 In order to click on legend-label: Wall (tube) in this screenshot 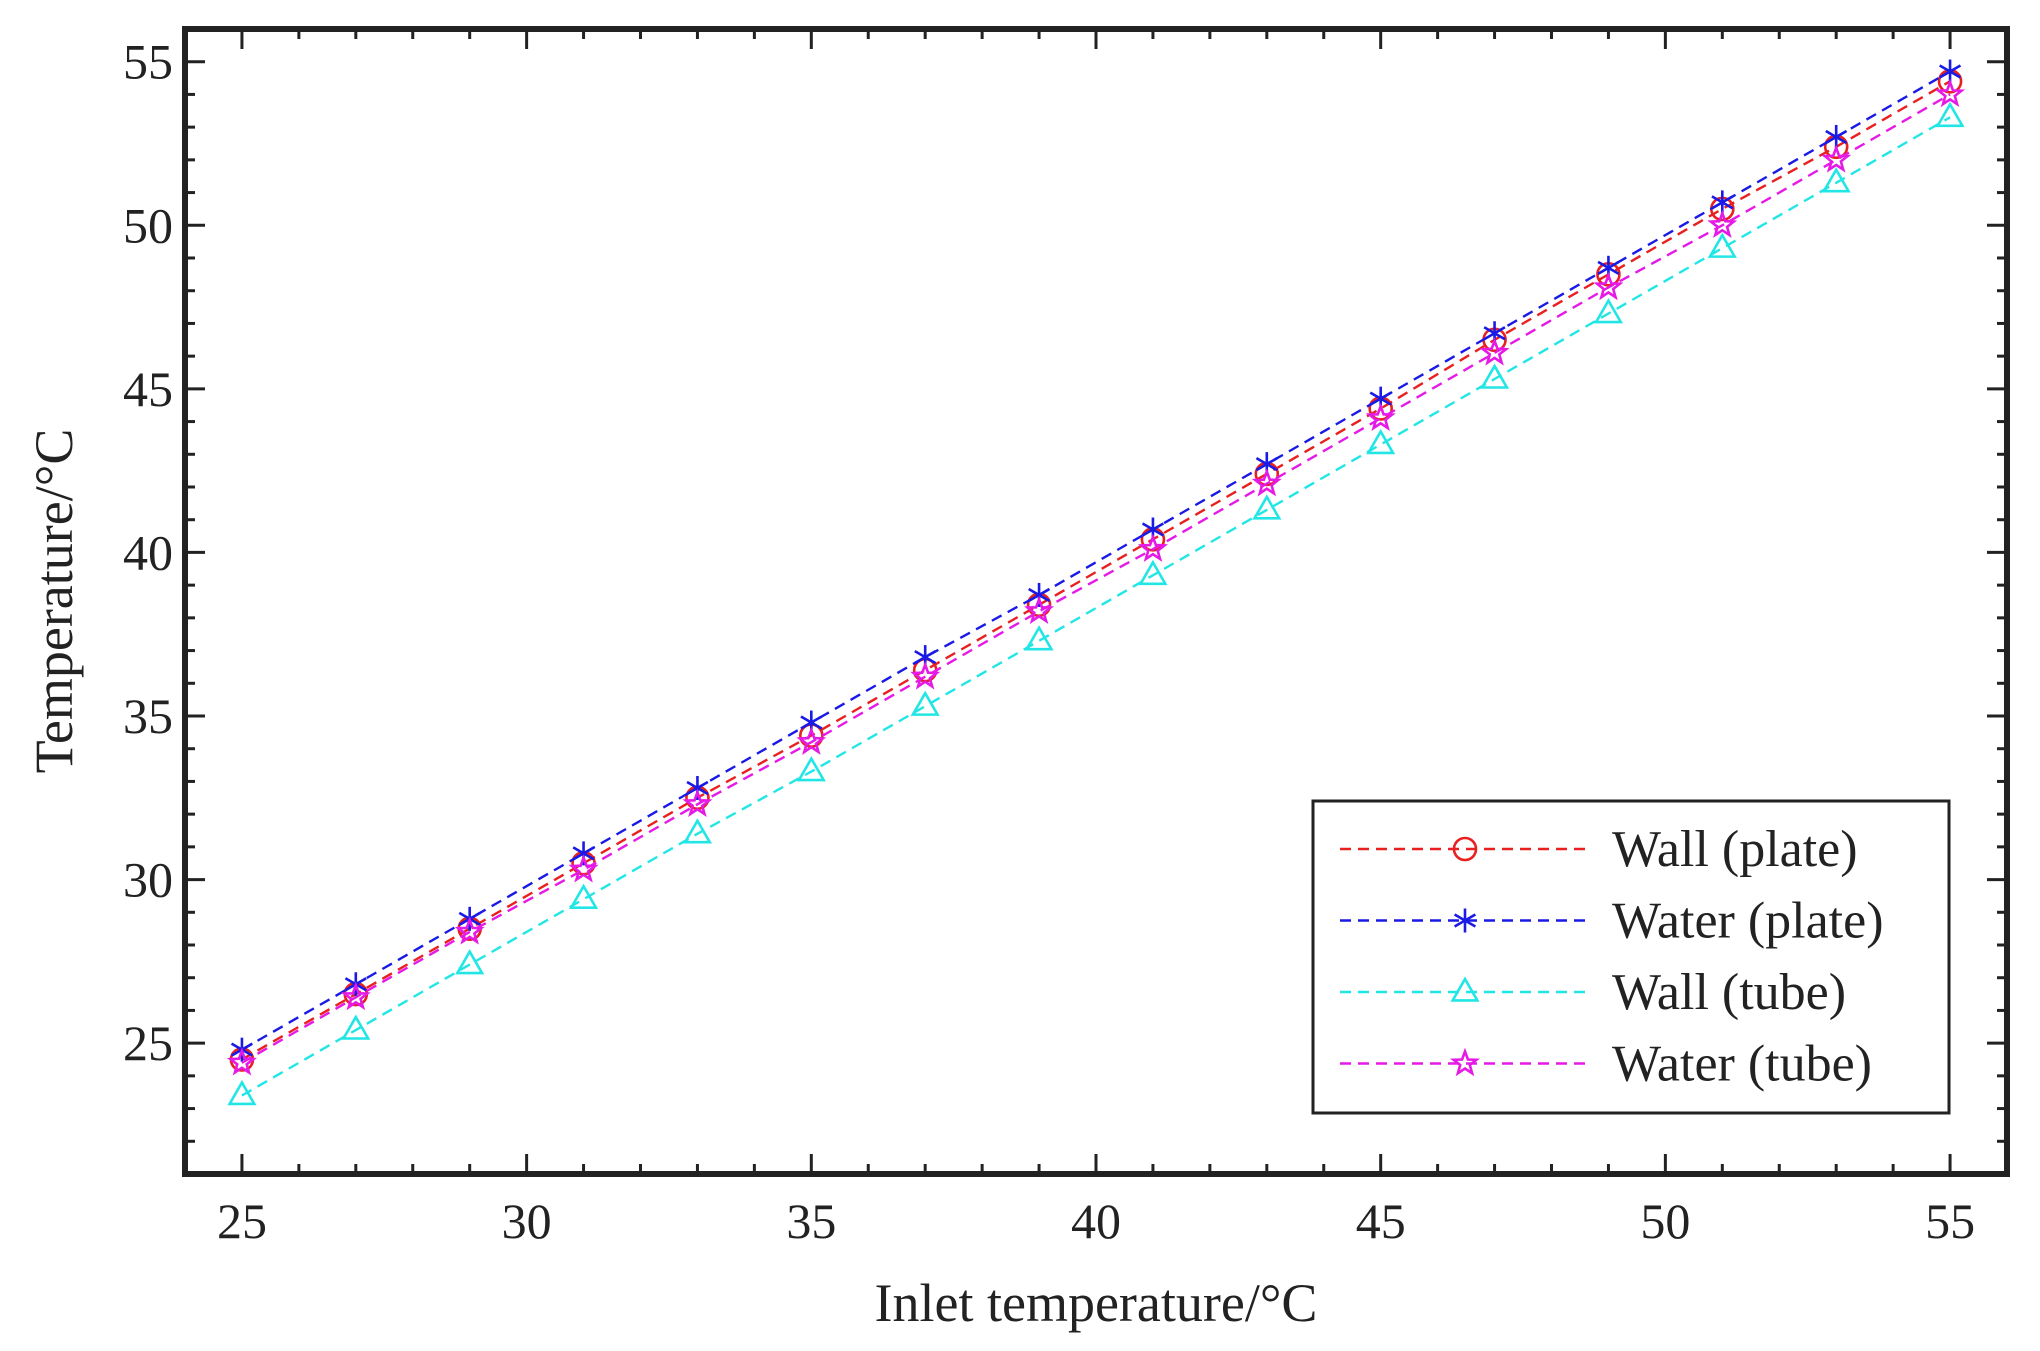, I will do `click(1729, 992)`.